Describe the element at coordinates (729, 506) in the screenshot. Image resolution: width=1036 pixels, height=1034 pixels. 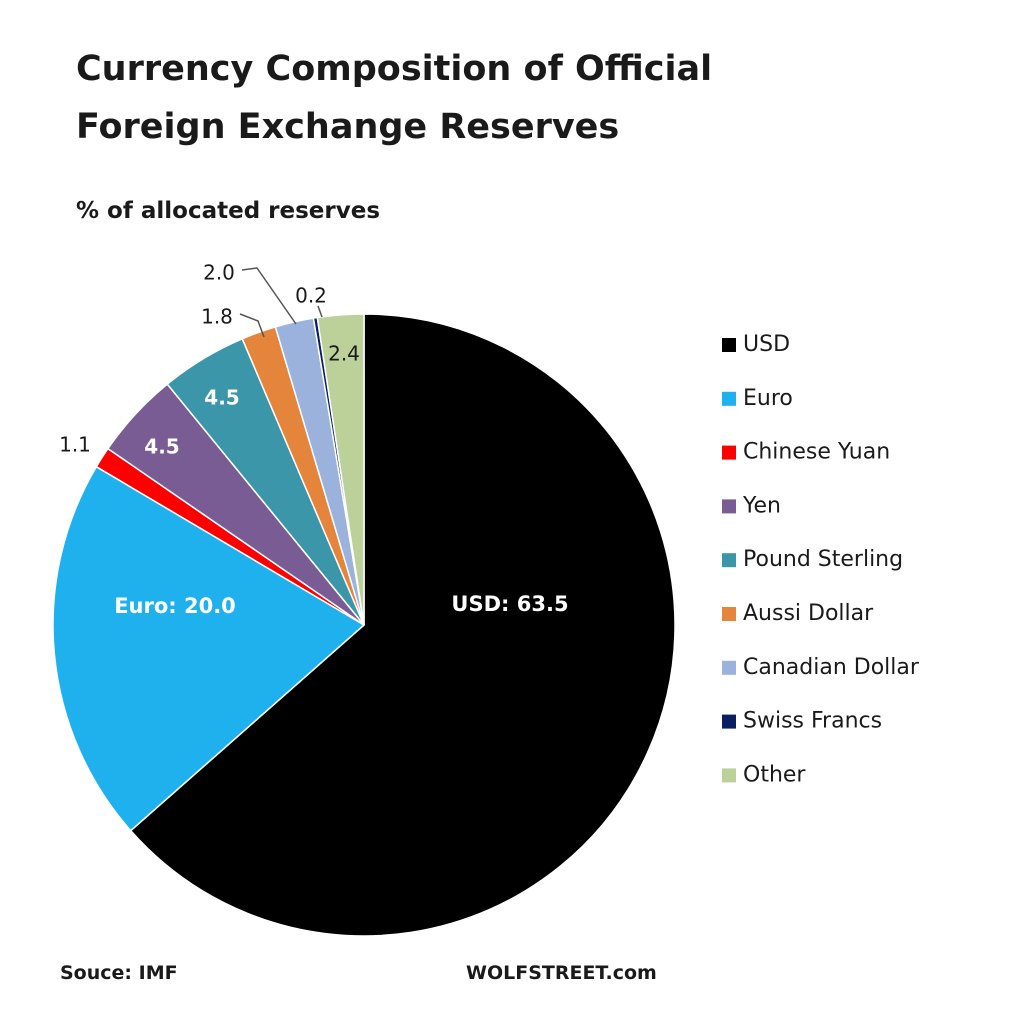
I see `legend-swatch-yen` at that location.